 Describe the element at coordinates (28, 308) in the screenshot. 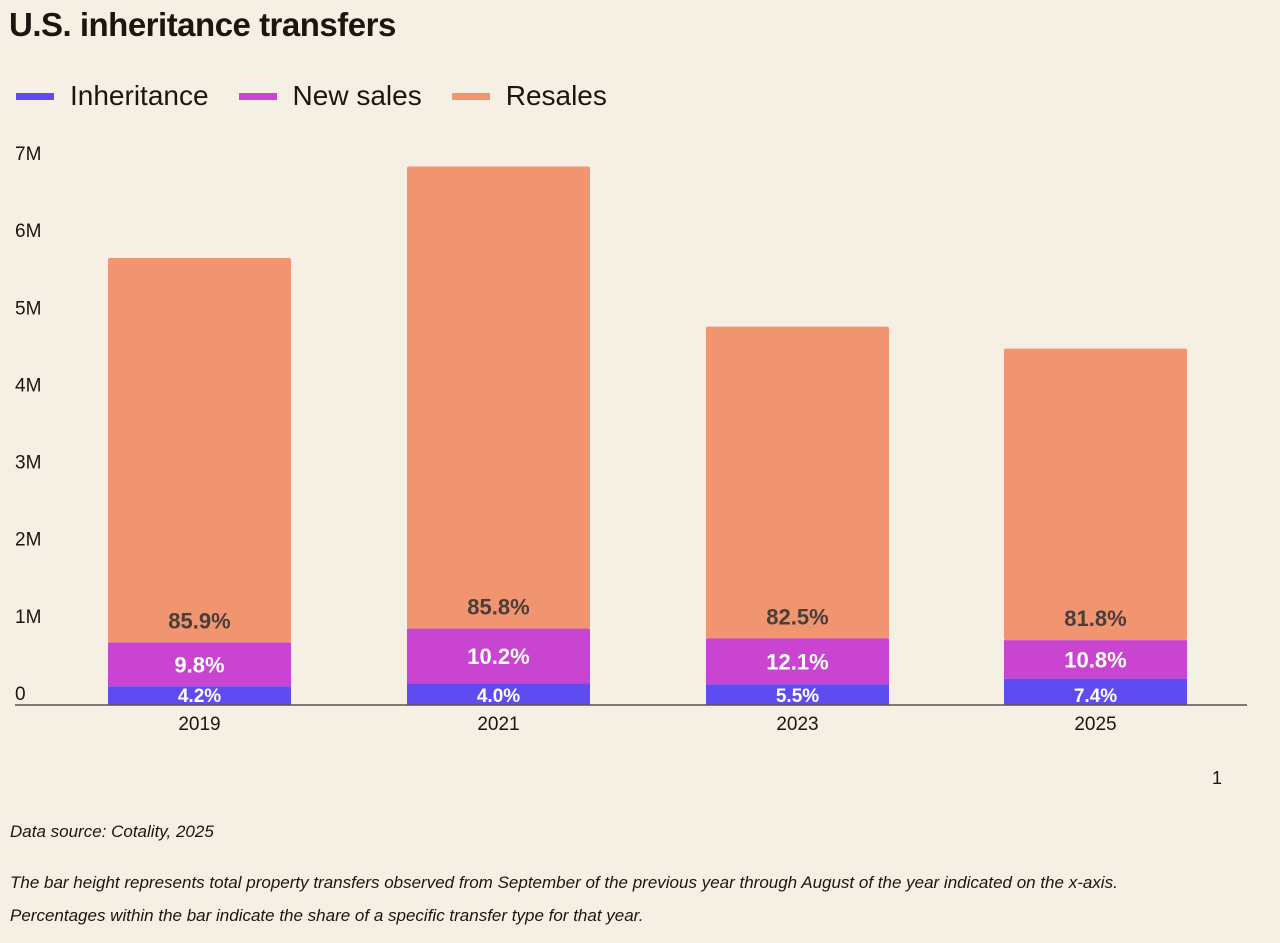

I see `y-tick-label: 5M` at that location.